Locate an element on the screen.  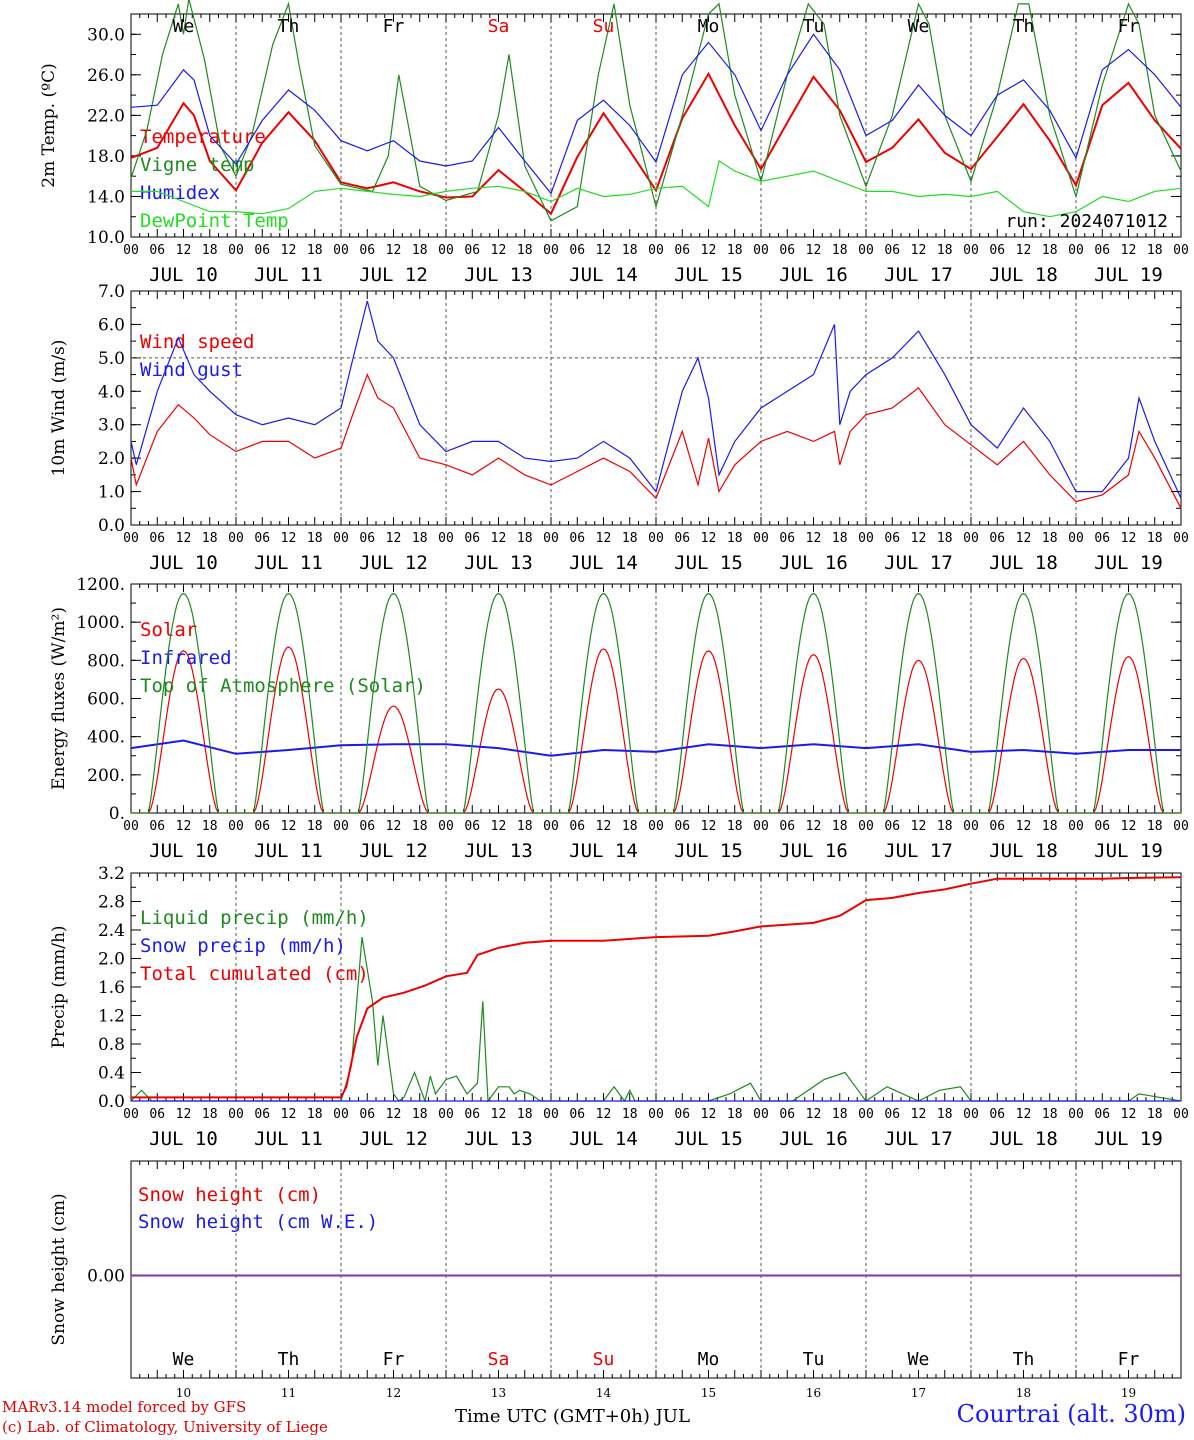
legend-entry: Total cumulated (cm) is located at coordinates (254, 974).